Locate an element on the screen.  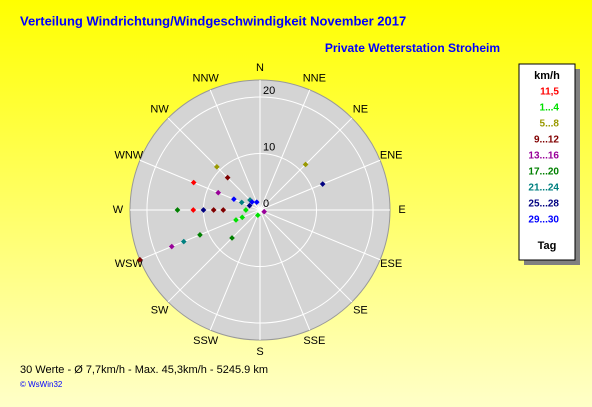
chart-subtitle: Private Wetterstation Stroheim is located at coordinates (412, 48).